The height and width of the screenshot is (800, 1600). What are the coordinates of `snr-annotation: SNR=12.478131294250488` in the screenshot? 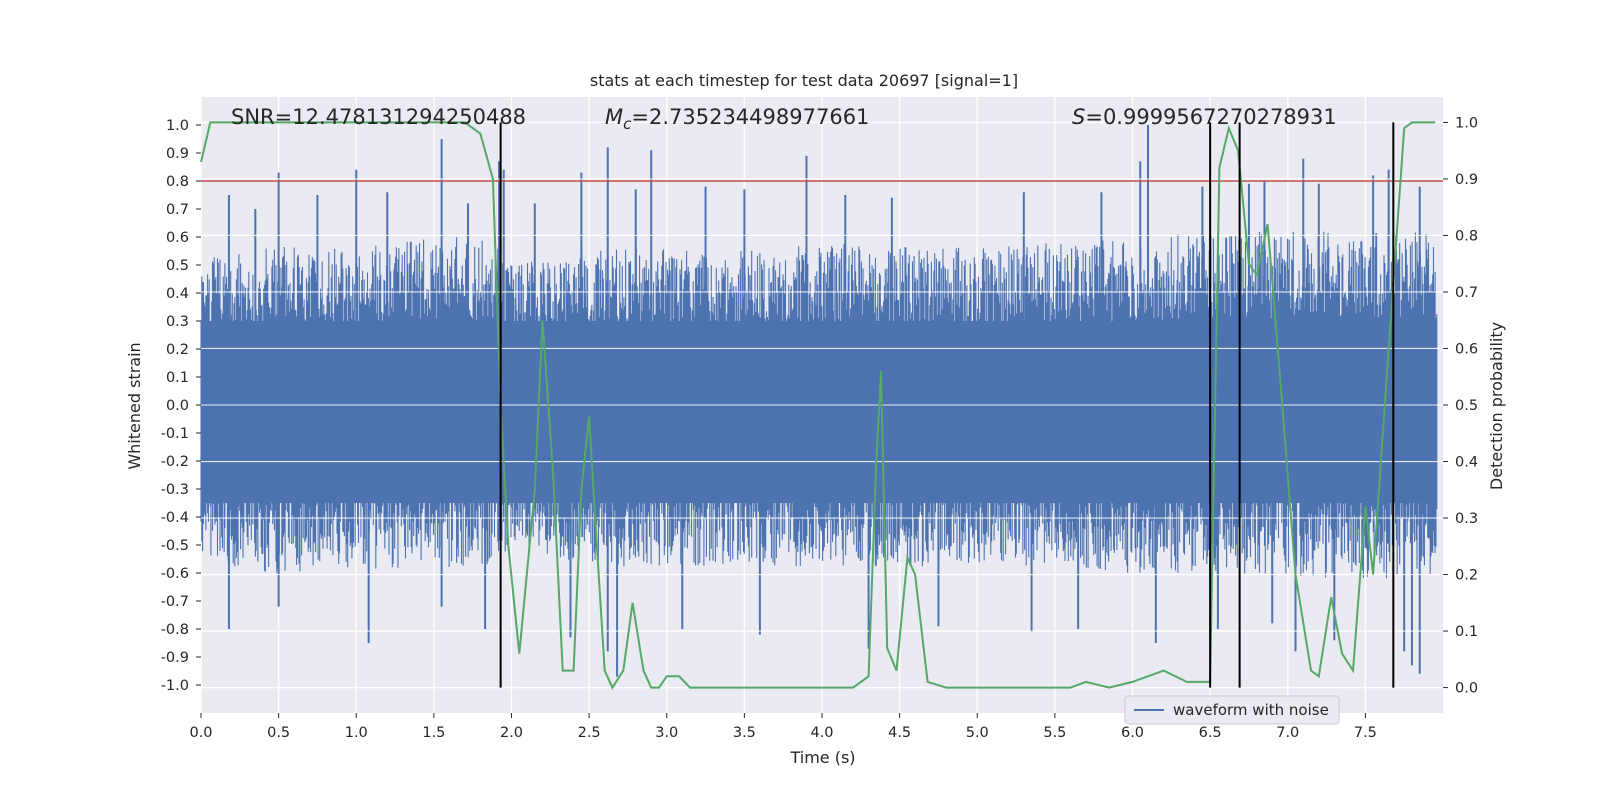 It's located at (378, 117).